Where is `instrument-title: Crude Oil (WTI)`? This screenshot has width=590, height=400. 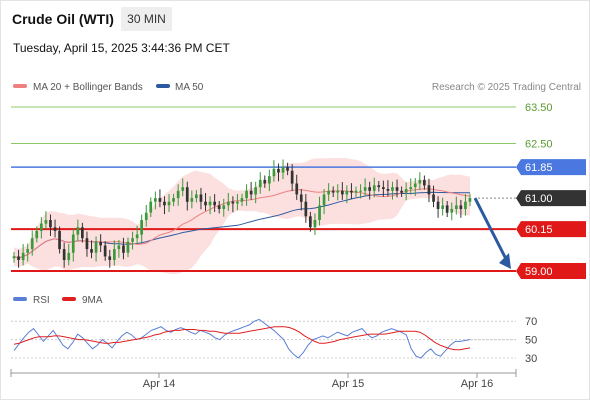
instrument-title: Crude Oil (WTI) is located at coordinates (63, 19).